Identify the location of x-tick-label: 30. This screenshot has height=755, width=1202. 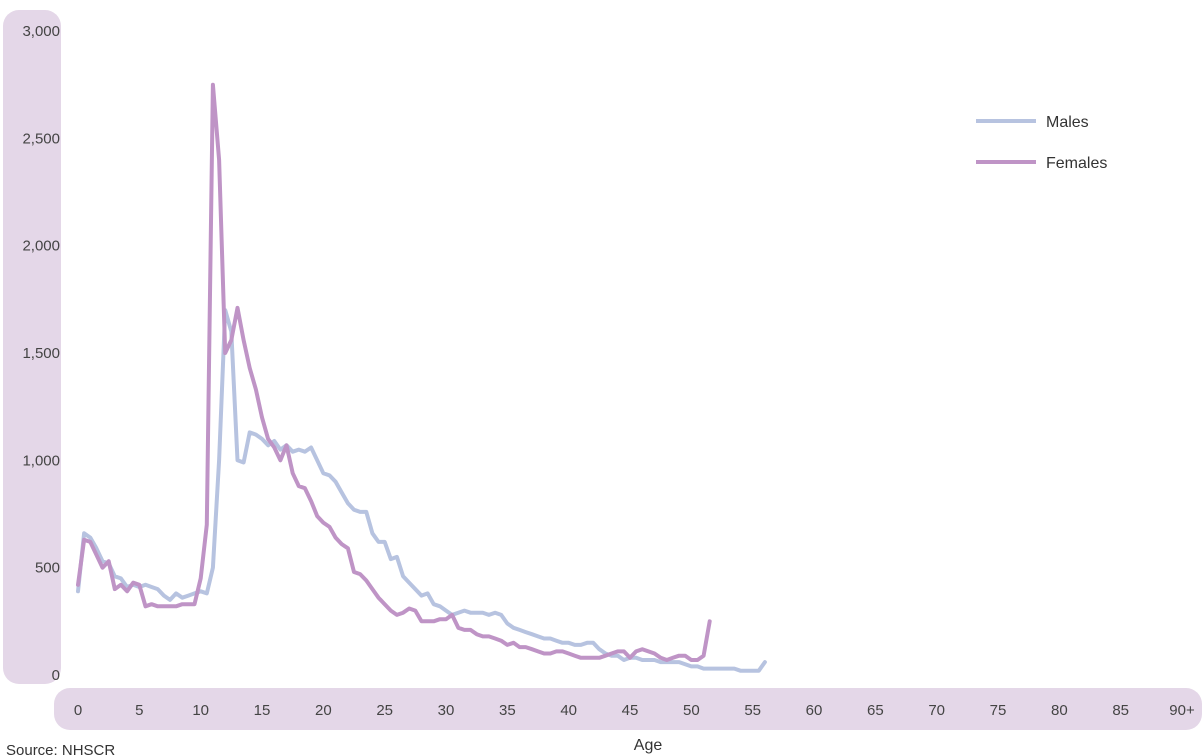
(446, 710).